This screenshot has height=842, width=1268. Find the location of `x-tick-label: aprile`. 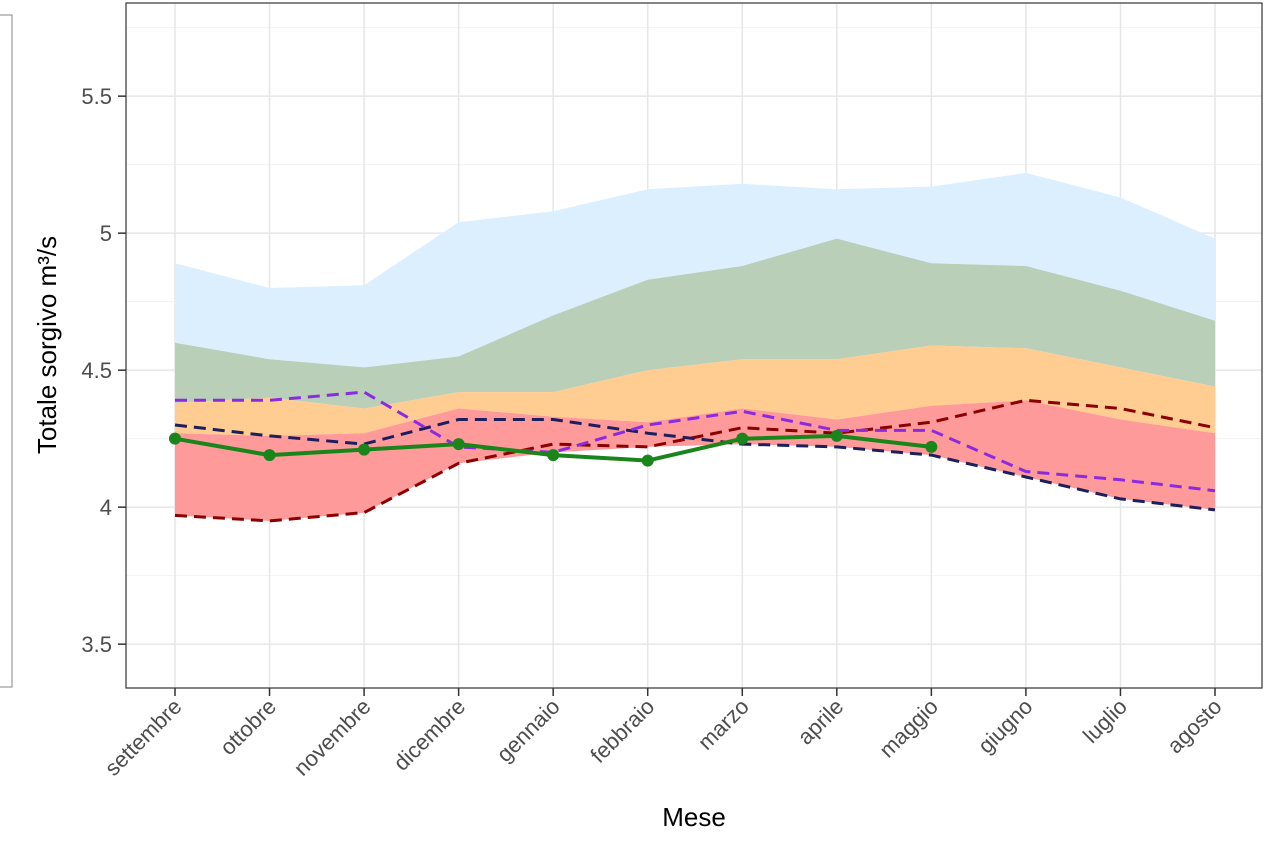

x-tick-label: aprile is located at coordinates (821, 722).